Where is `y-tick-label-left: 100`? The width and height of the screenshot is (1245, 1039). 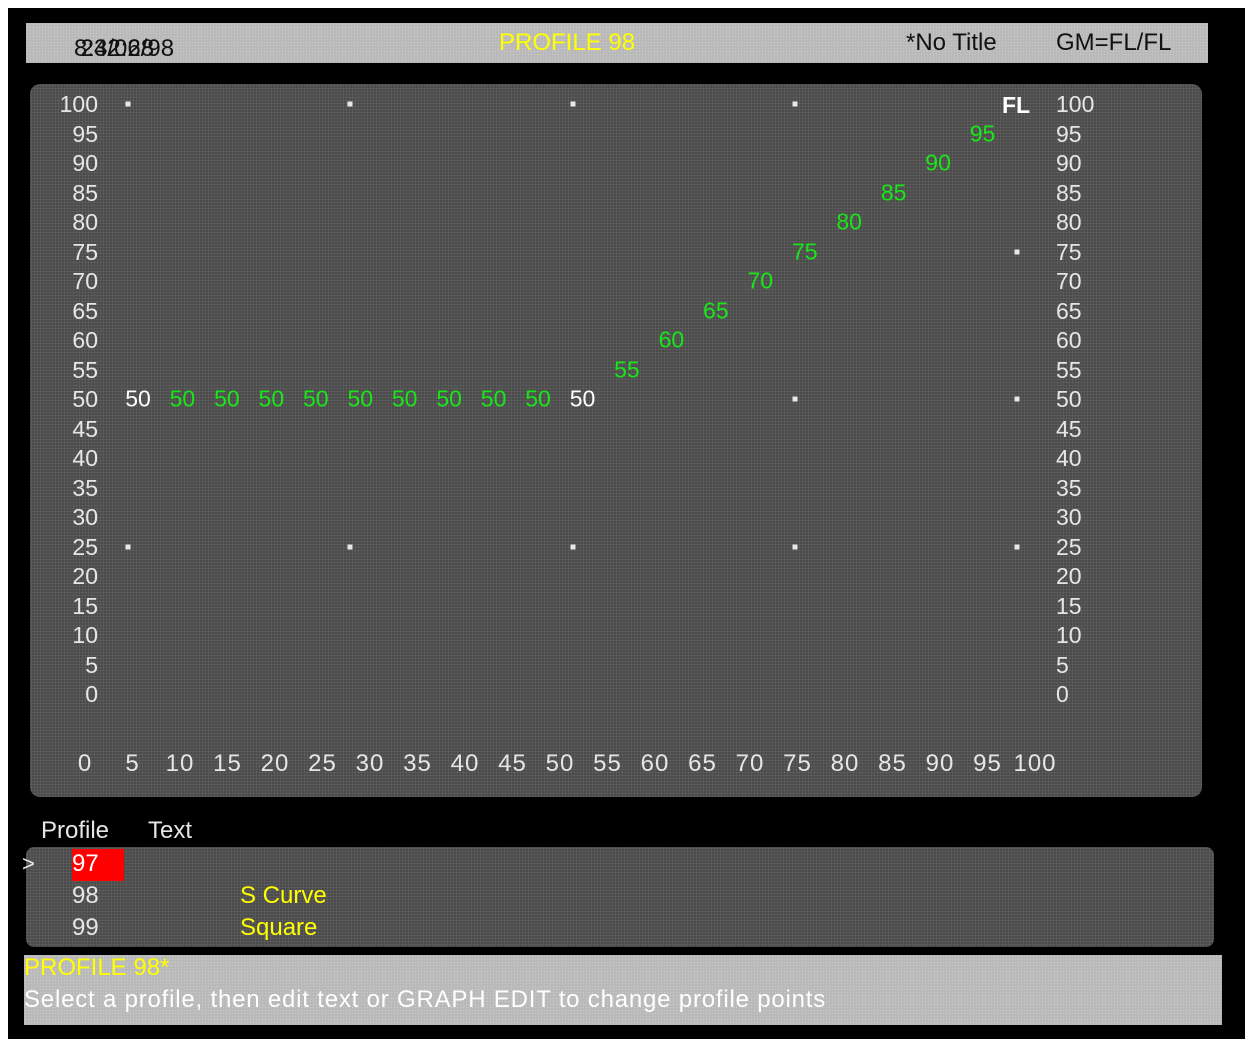
y-tick-label-left: 100 is located at coordinates (78, 104).